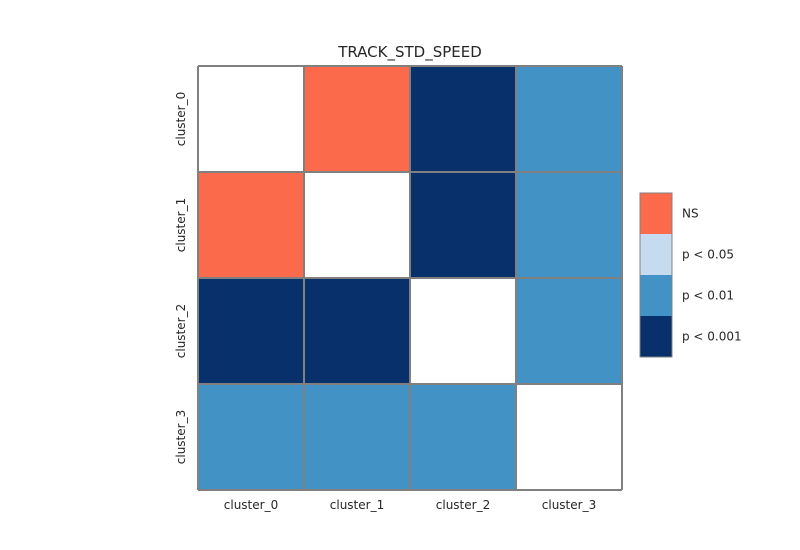  I want to click on x-tick-label: cluster_0, so click(251, 505).